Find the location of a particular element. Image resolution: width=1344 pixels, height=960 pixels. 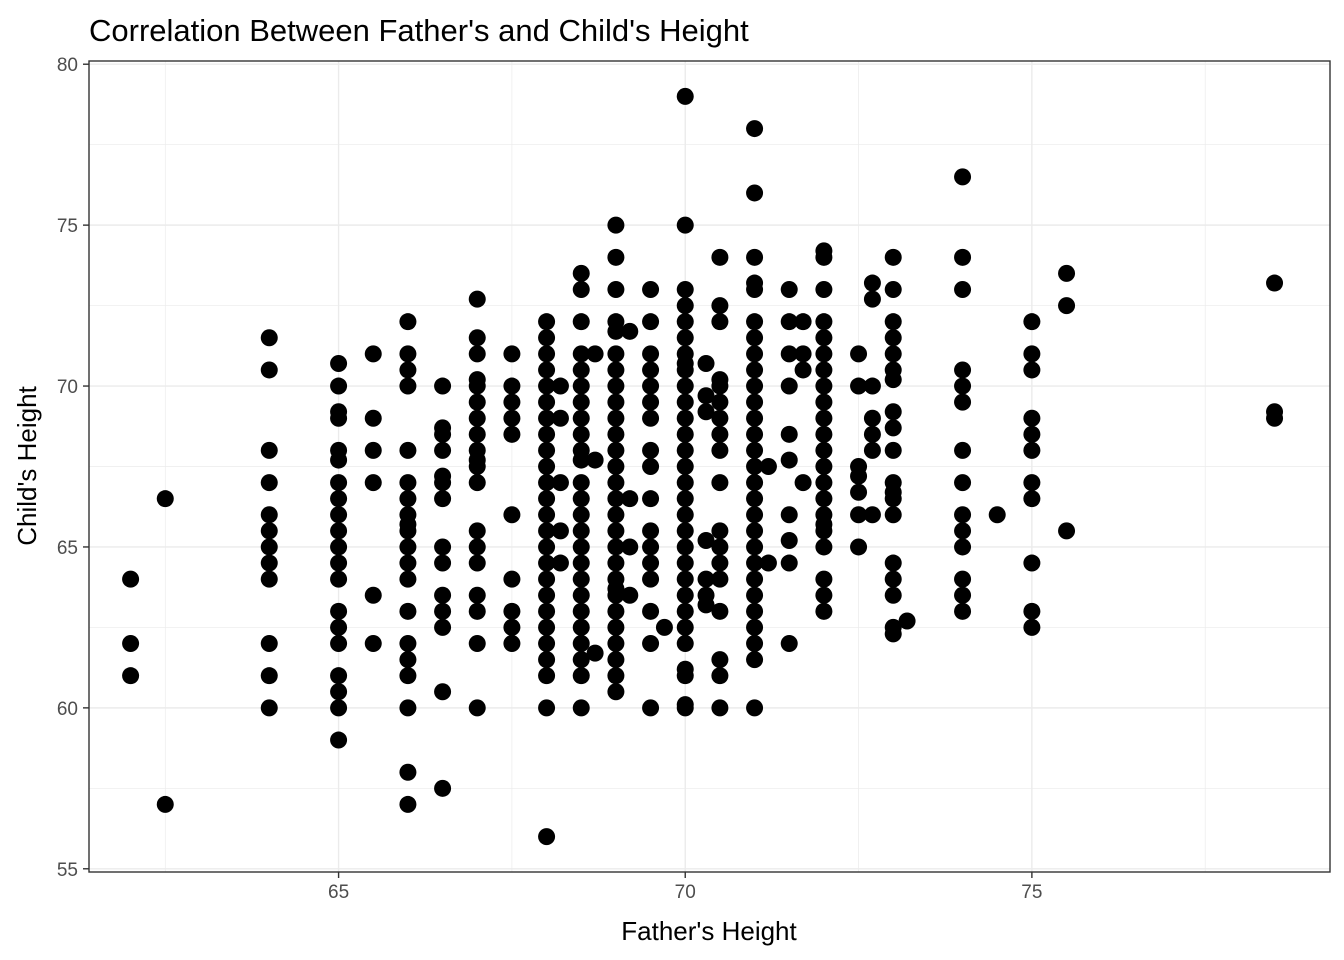

y-tick-label: 70 is located at coordinates (67, 387).